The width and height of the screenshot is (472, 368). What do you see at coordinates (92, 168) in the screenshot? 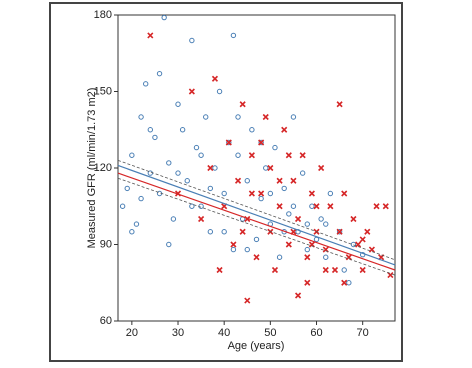
I see `y-axis-label: Measured GFR (ml/min/1.73 m2)` at bounding box center [92, 168].